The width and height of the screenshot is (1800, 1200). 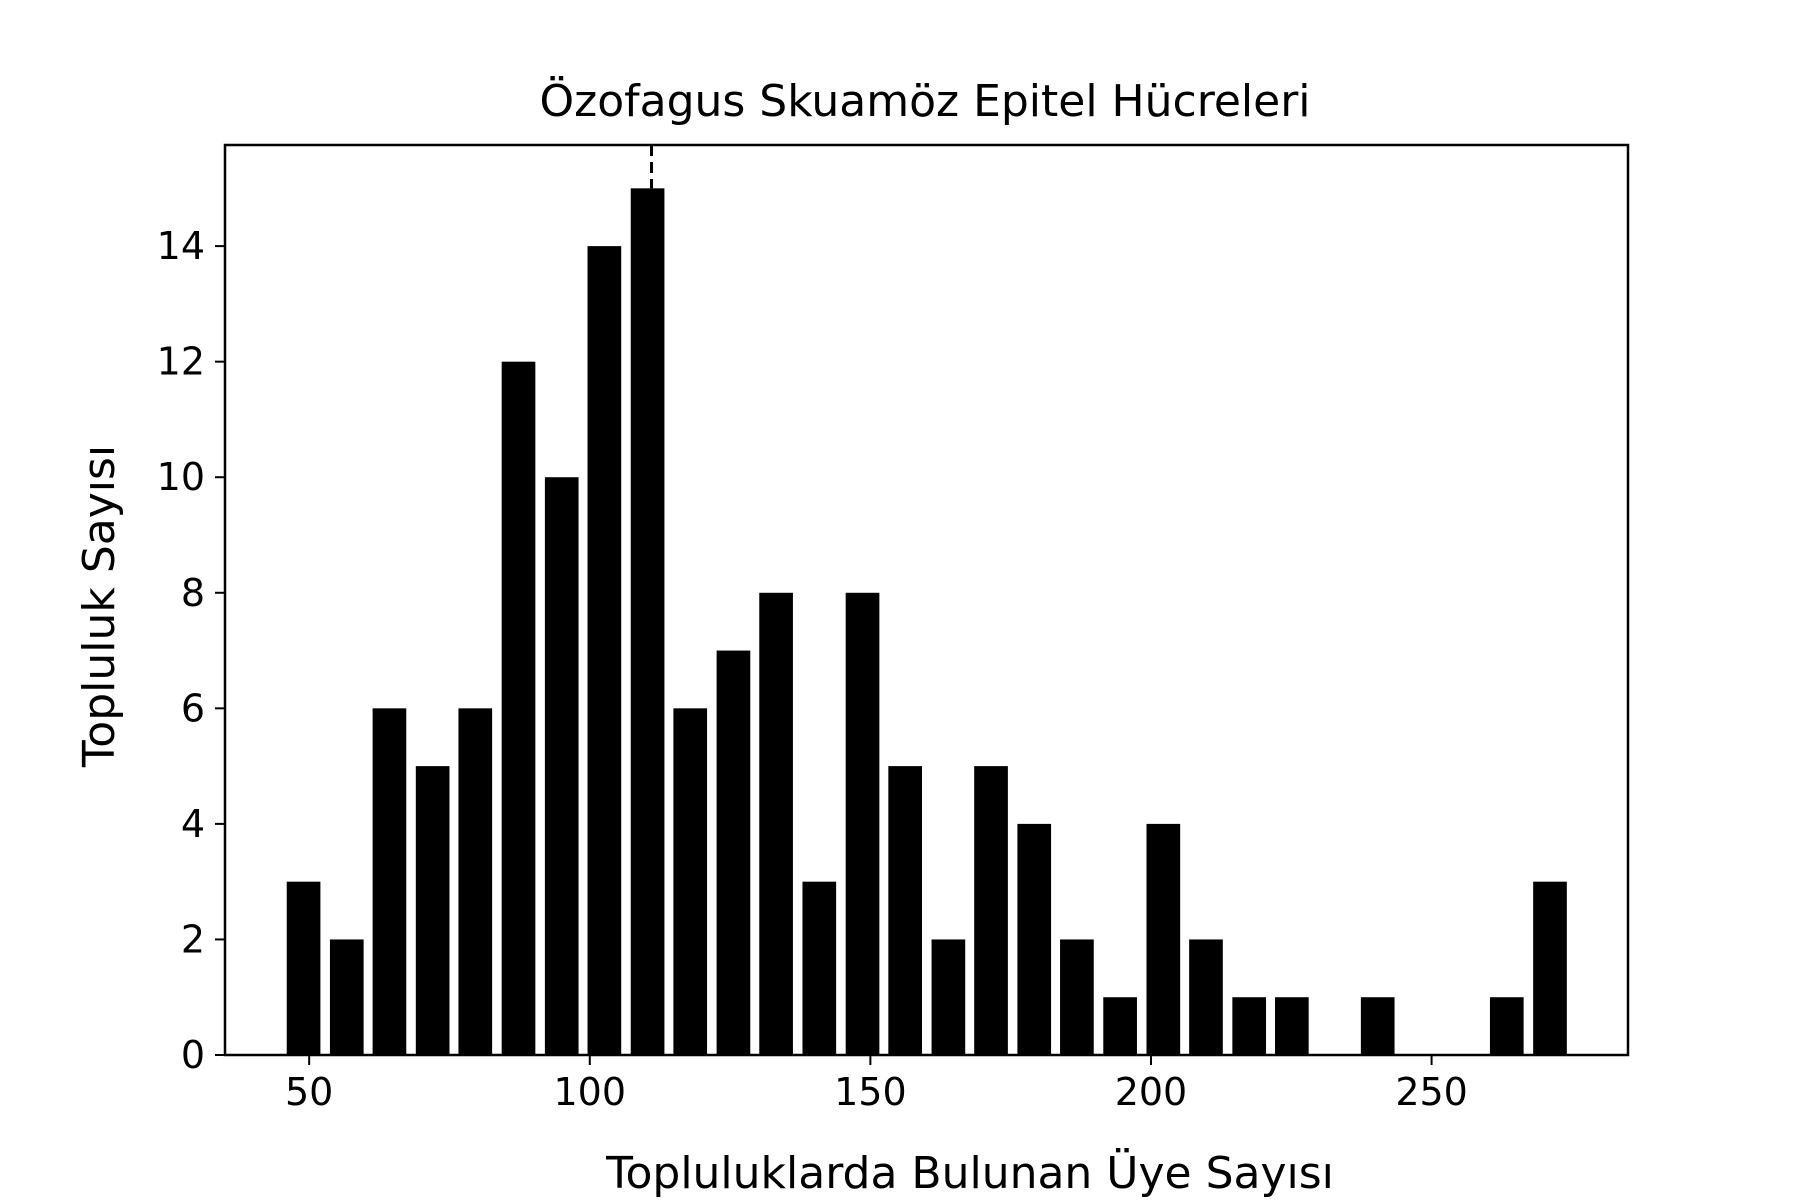 I want to click on y-tick-label: 10, so click(x=181, y=477).